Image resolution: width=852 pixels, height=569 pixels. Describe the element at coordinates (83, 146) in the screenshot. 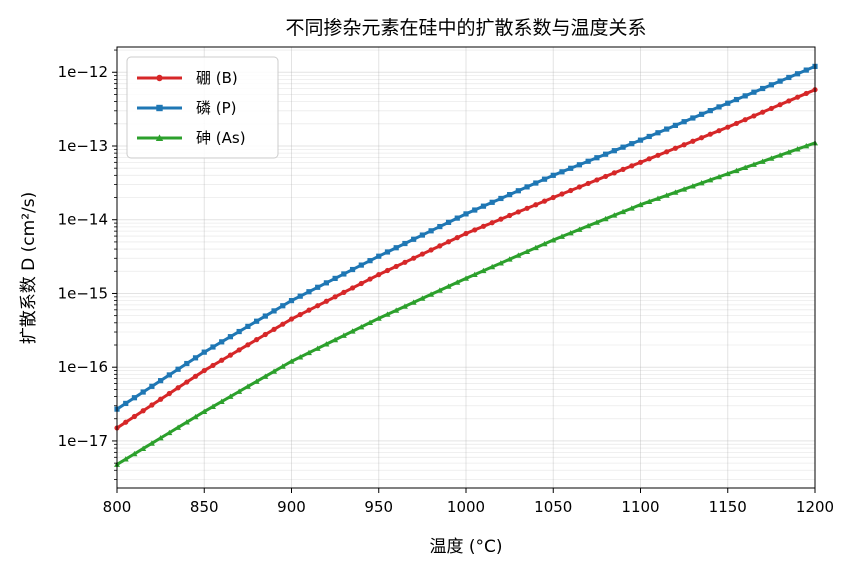

I see `y-tick-label: 1e−13` at that location.